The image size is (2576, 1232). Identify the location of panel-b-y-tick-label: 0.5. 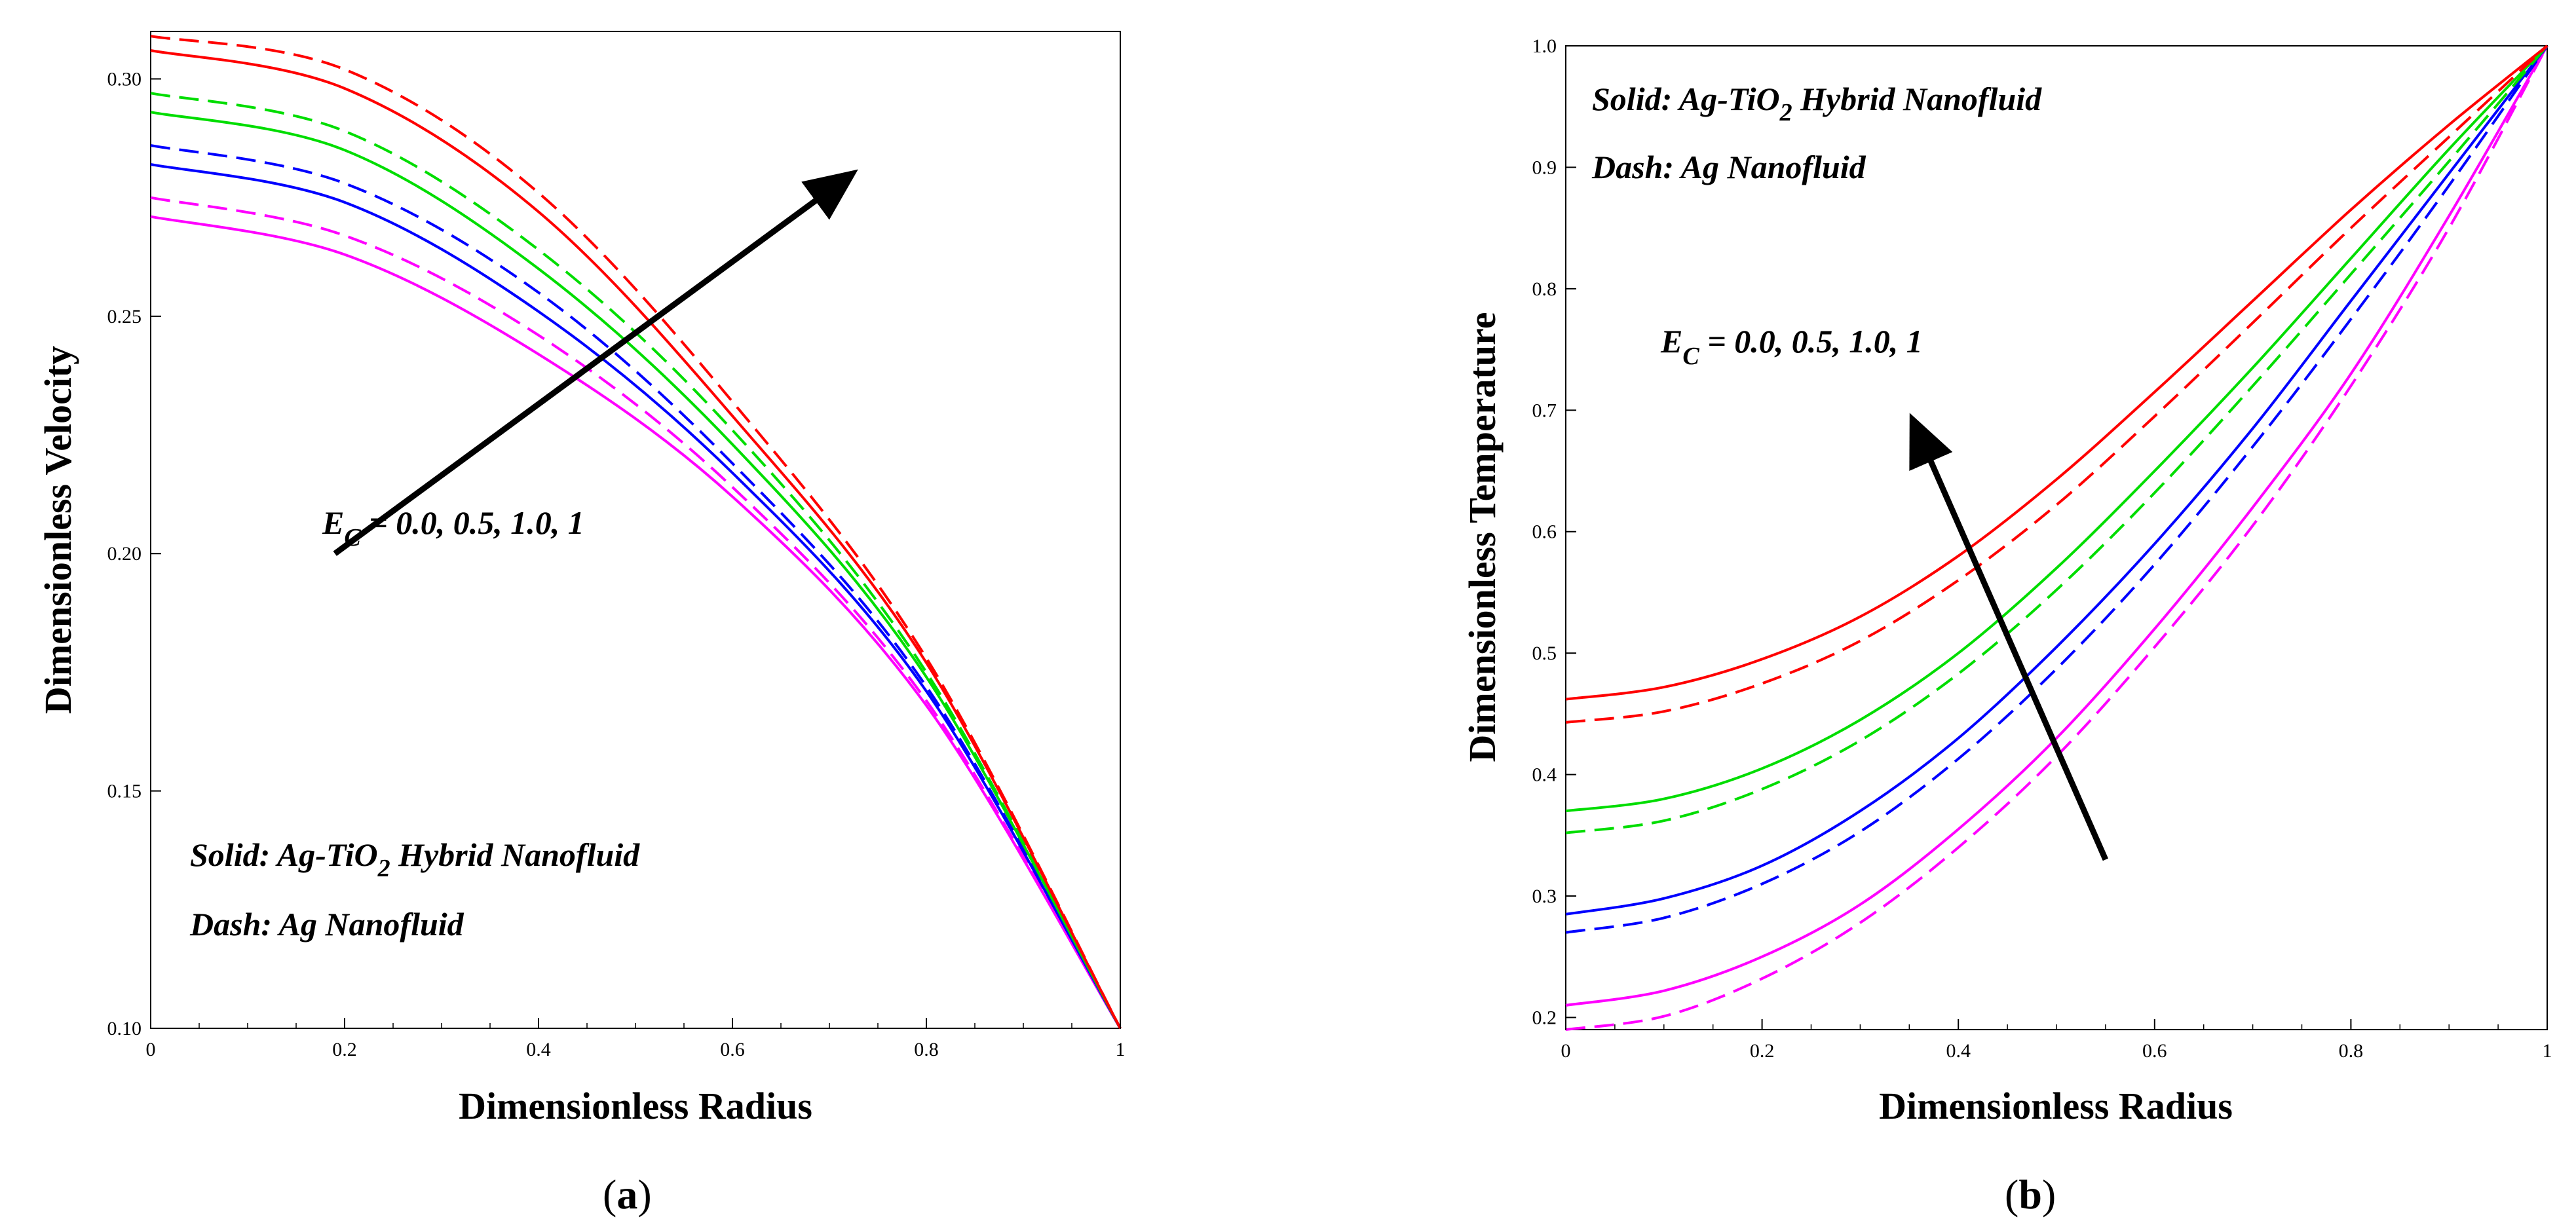
(1544, 653).